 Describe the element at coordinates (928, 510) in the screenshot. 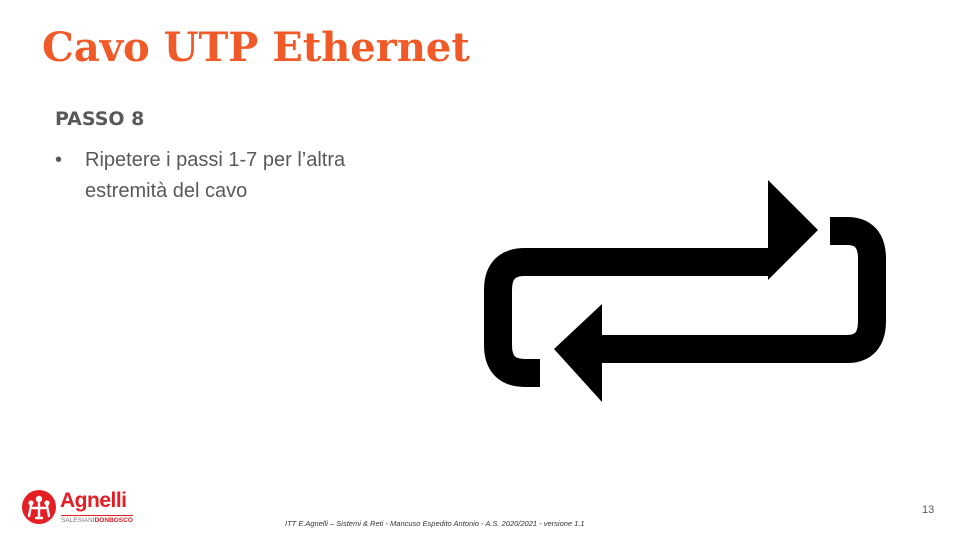

I see `page-number: 13` at that location.